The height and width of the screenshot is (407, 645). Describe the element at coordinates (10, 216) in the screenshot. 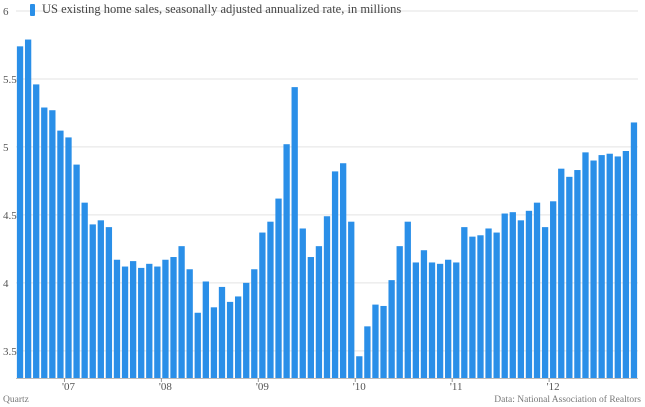

I see `y-tick-label: 4.5` at that location.